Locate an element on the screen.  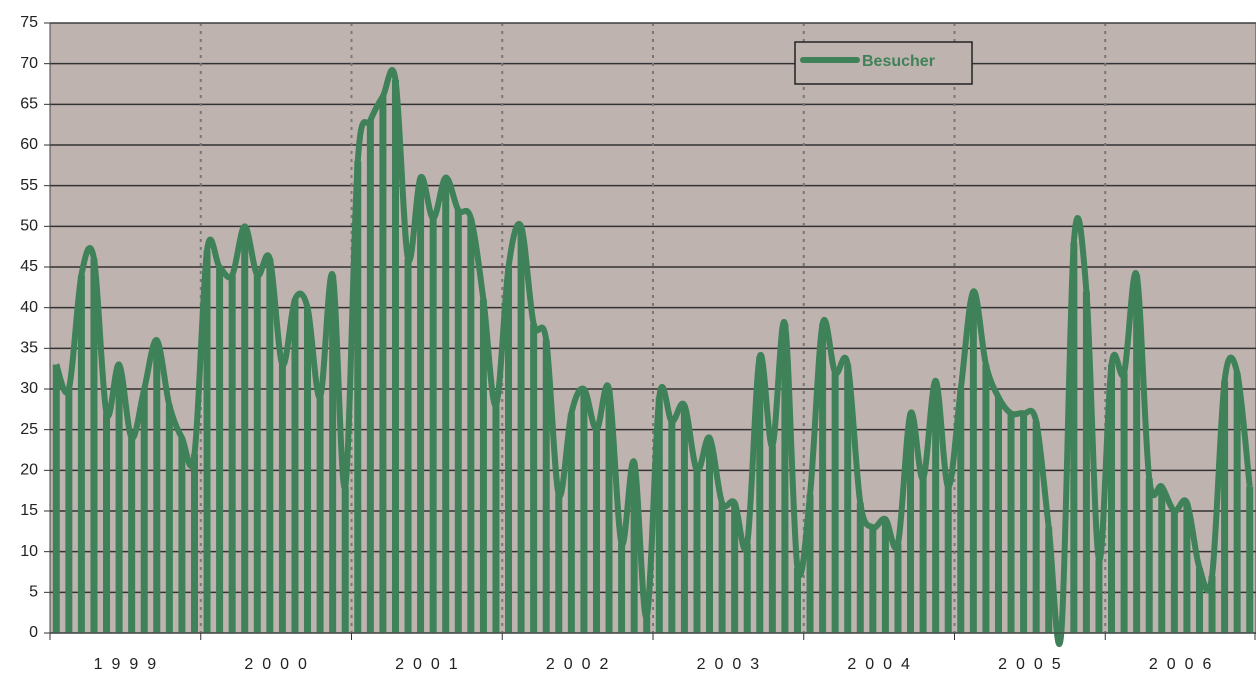
y-tick-label: 20 is located at coordinates (29, 470).